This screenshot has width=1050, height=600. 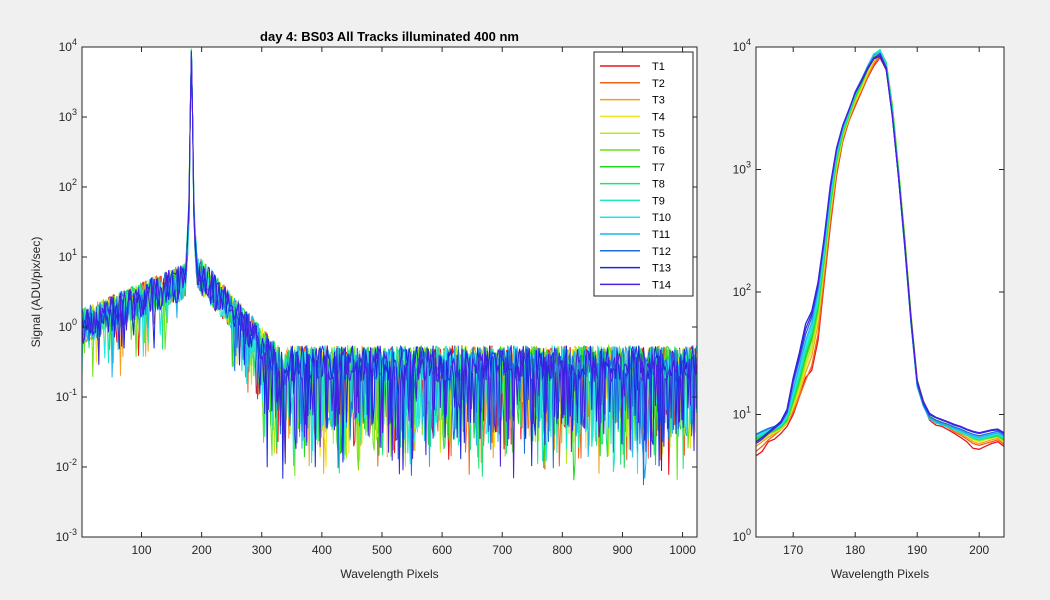 What do you see at coordinates (658, 185) in the screenshot?
I see `legend-label-t8: T8` at bounding box center [658, 185].